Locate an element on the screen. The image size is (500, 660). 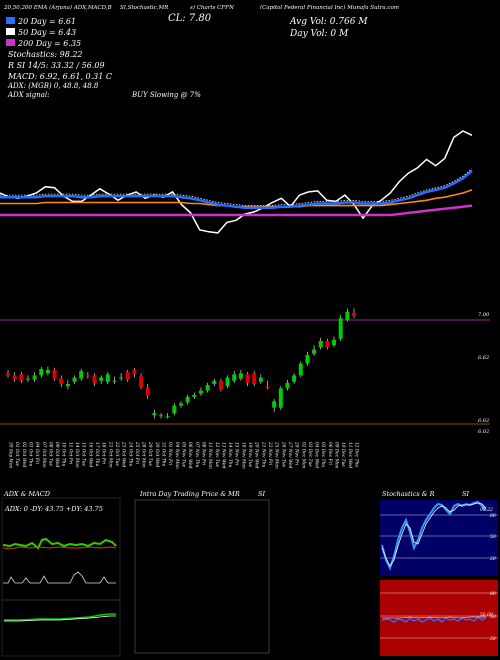
x-axis-label: 06 Dec Fri is located at coordinates (329, 454).